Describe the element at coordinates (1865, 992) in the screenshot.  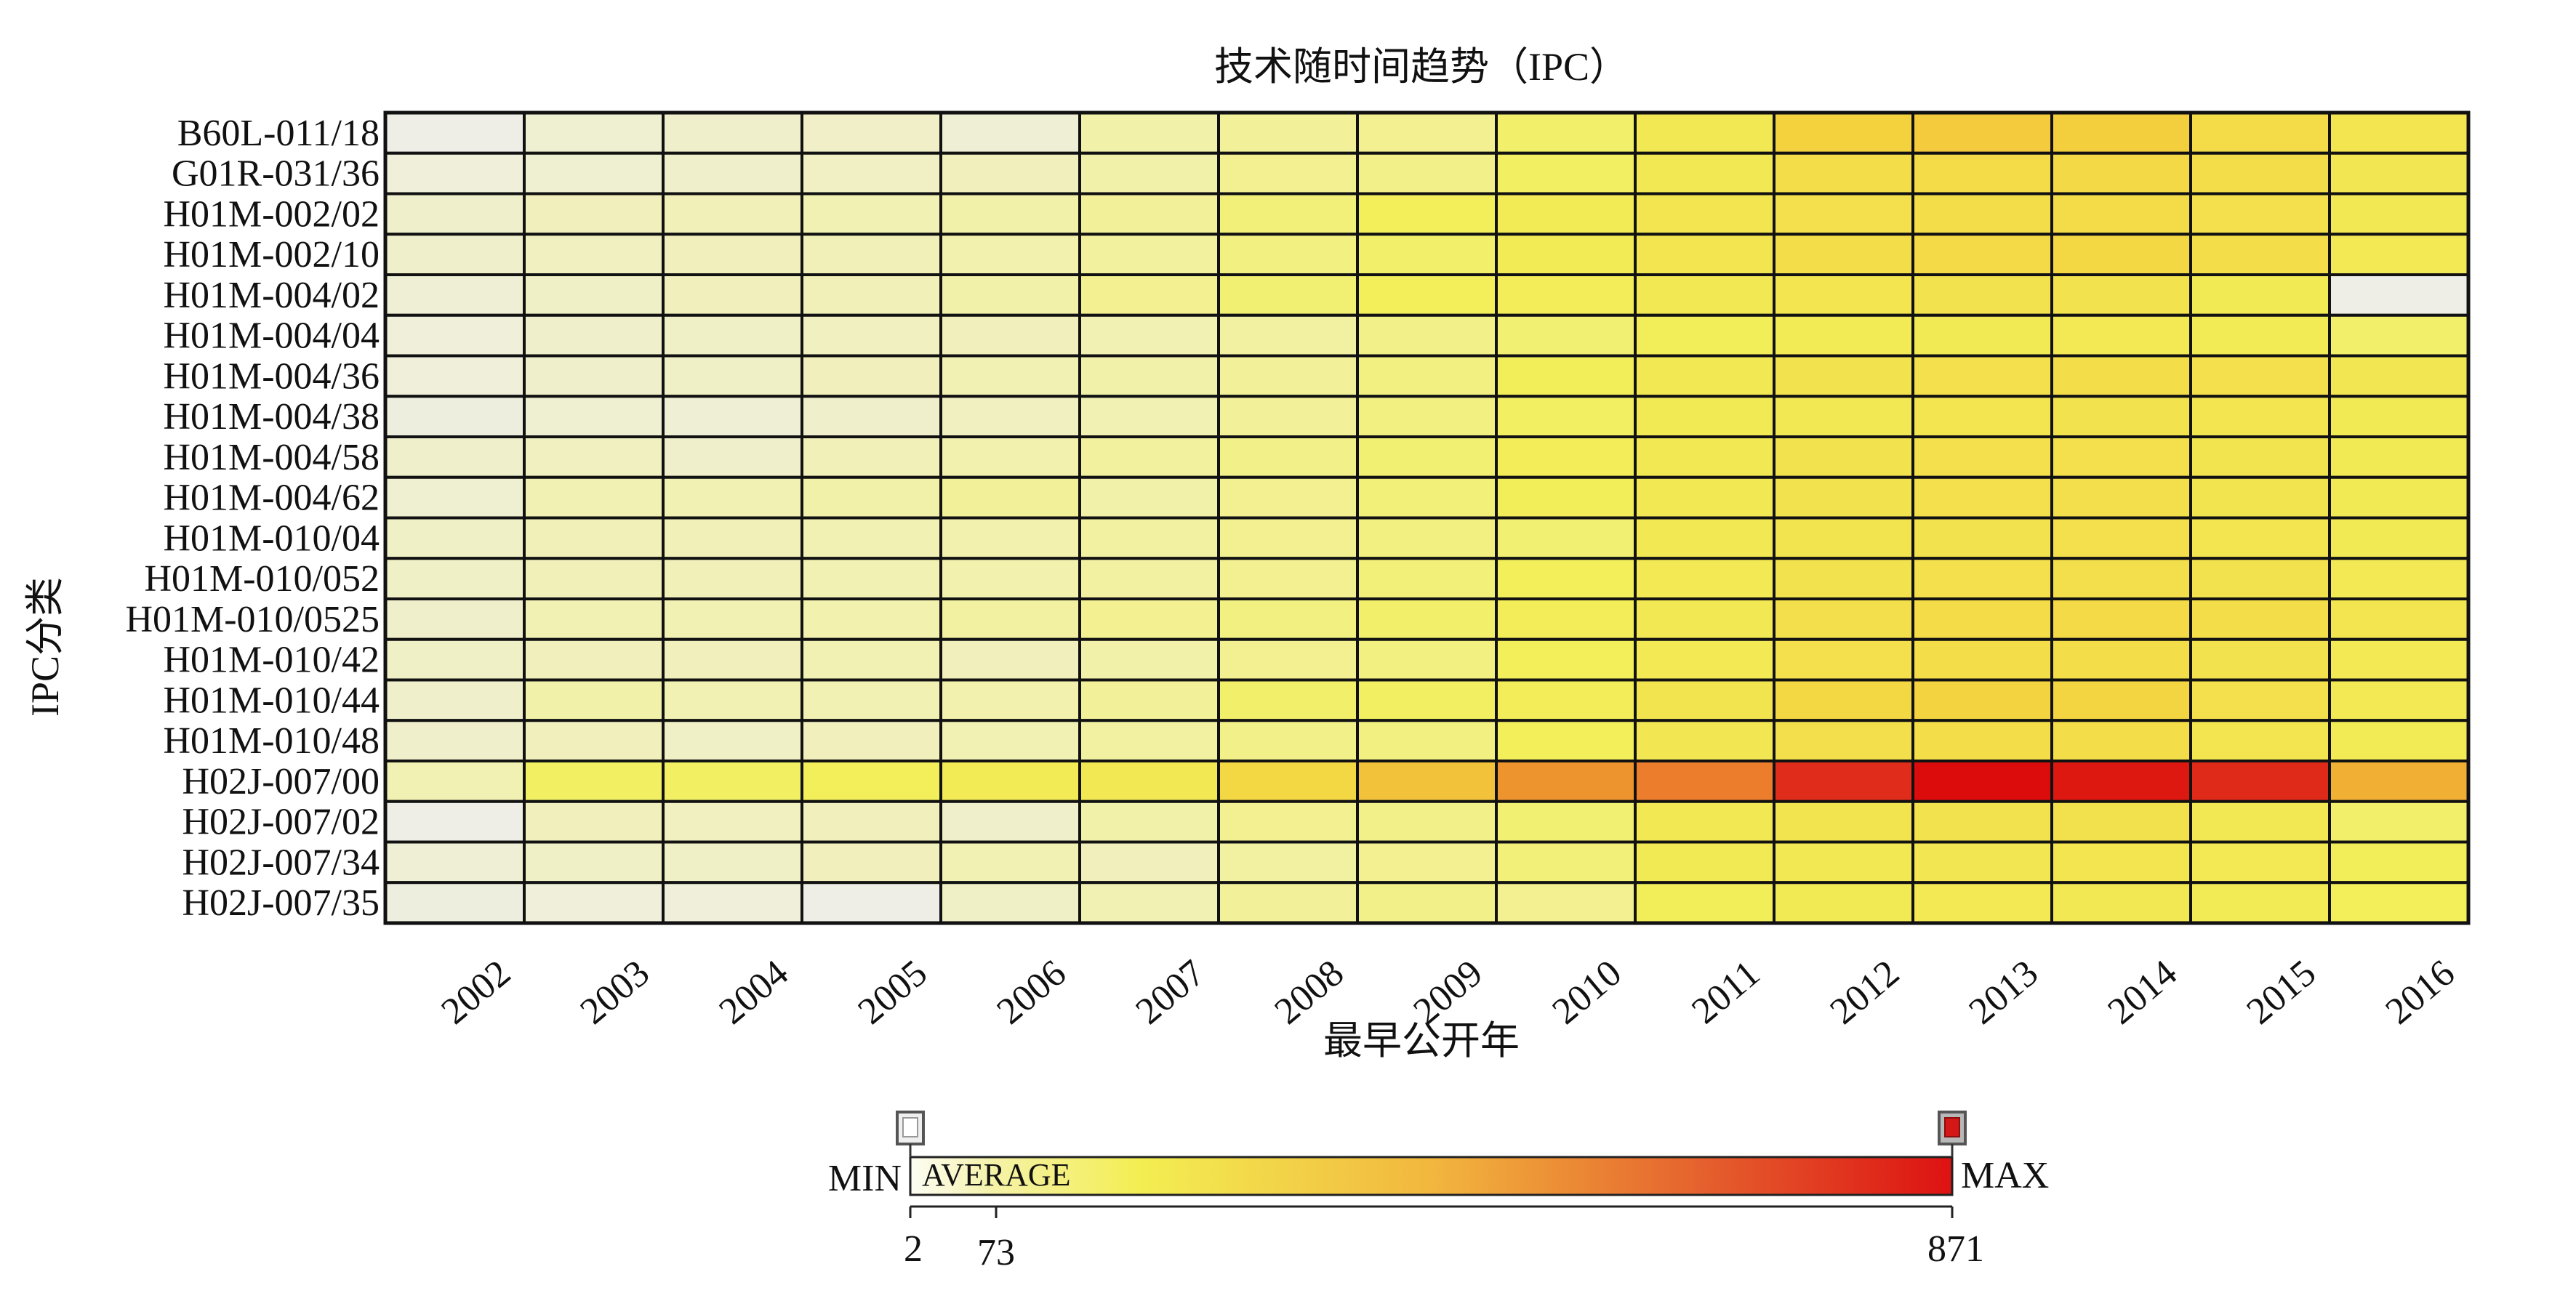
I see `x-tick-label: 2012` at that location.